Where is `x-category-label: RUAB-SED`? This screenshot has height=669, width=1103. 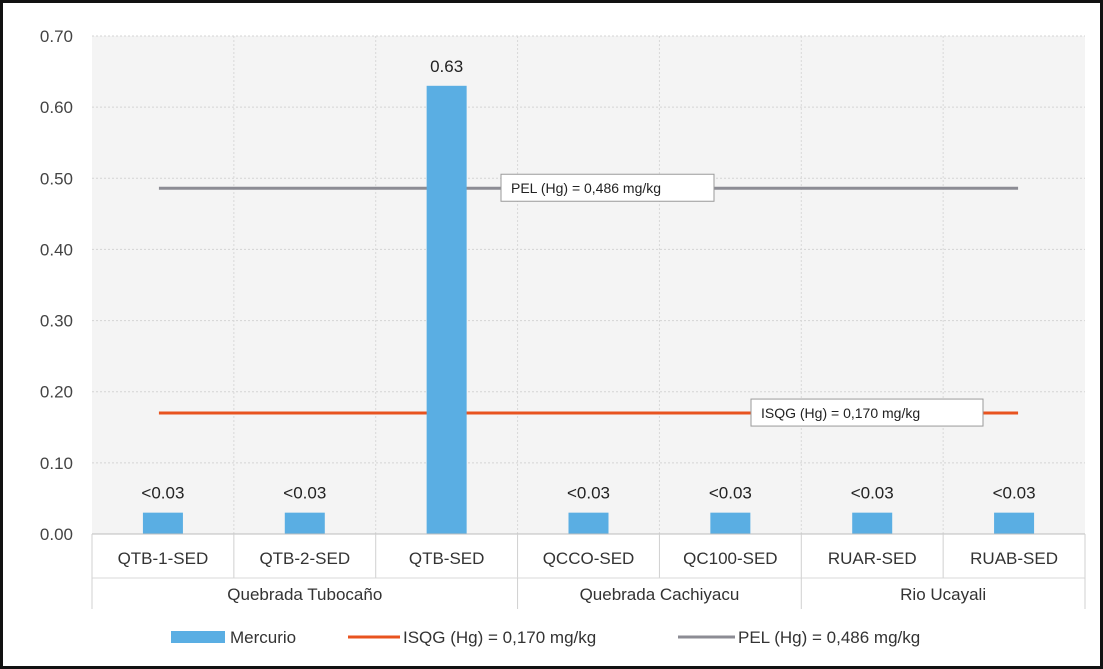
x-category-label: RUAB-SED is located at coordinates (1014, 558).